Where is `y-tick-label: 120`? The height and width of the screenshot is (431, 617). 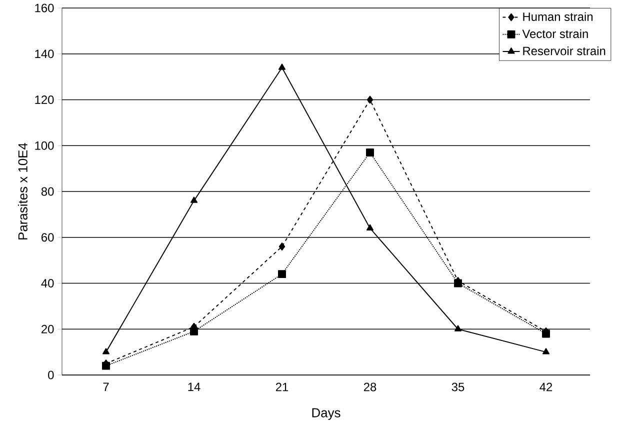
y-tick-label: 120 is located at coordinates (44, 100).